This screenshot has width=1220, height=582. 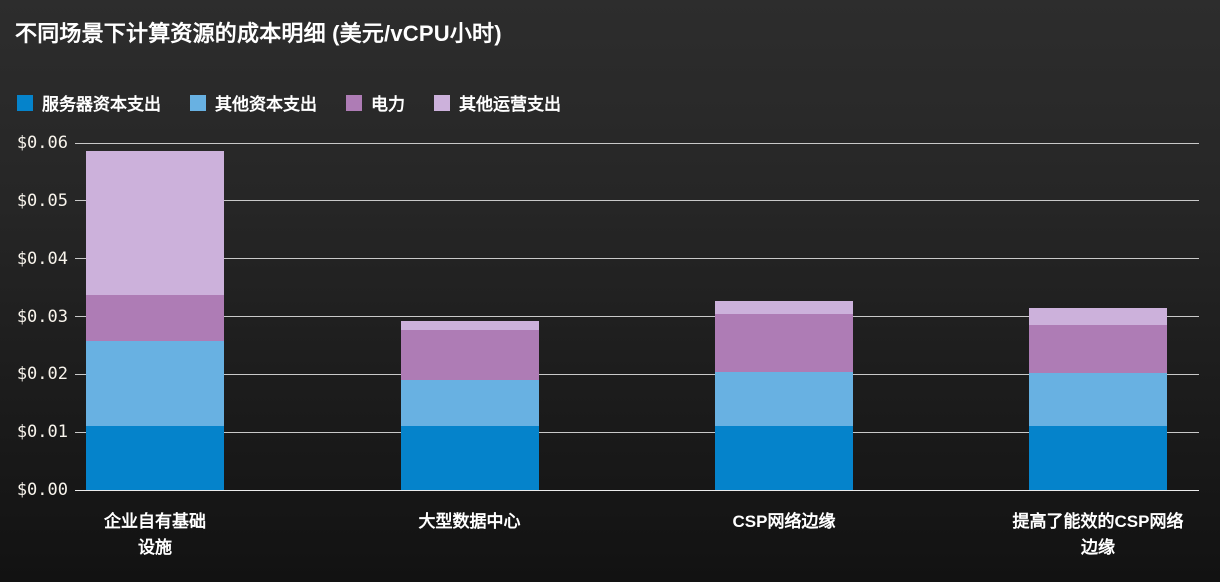 I want to click on legend-label: 其他资本支出, so click(x=266, y=104).